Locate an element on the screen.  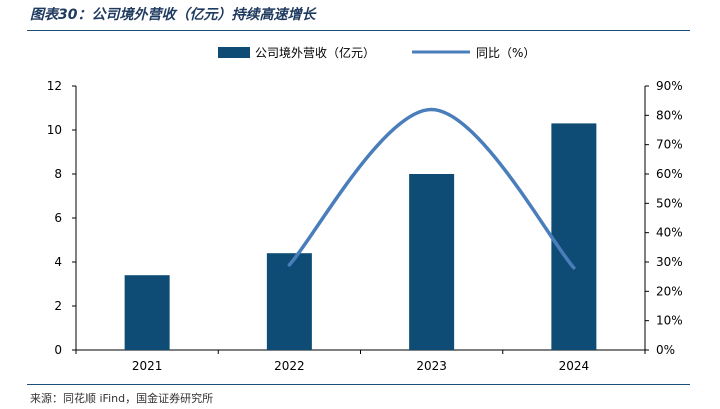
source-note: 来源：同花顺 iFind，国金证券研究所 is located at coordinates (122, 398).